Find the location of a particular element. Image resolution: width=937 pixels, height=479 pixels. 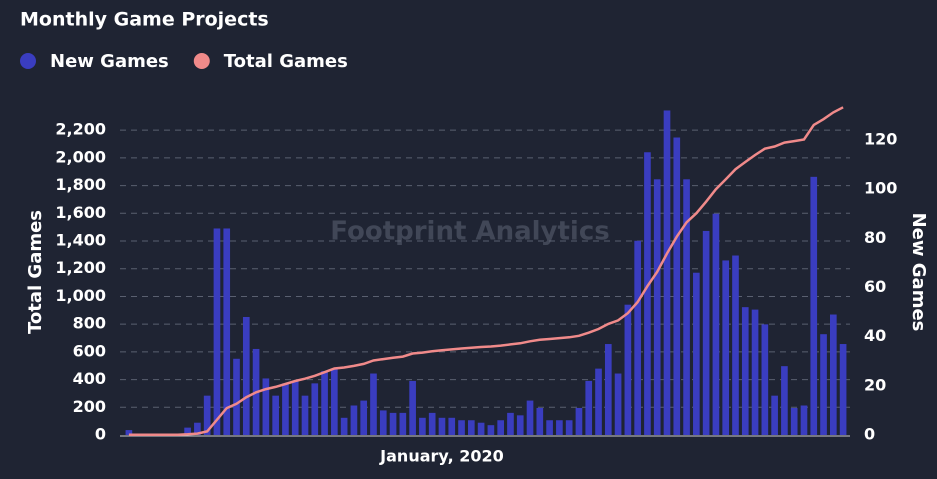

watermark: Footprint Analytics is located at coordinates (469, 232).